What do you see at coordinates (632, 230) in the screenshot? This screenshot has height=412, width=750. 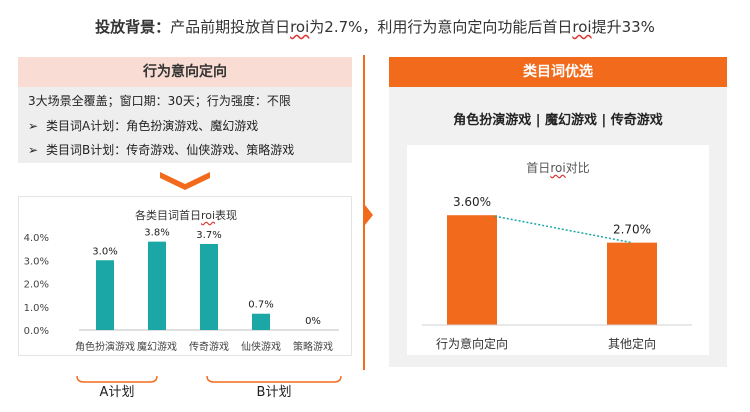 I see `data-label: 2.70%` at bounding box center [632, 230].